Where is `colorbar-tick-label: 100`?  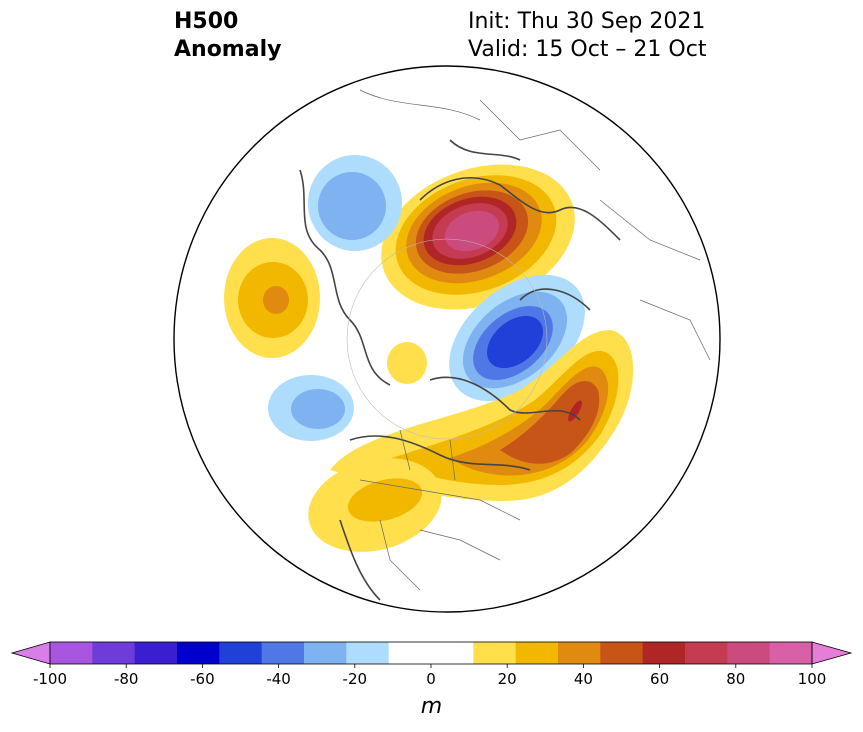
colorbar-tick-label: 100 is located at coordinates (812, 679).